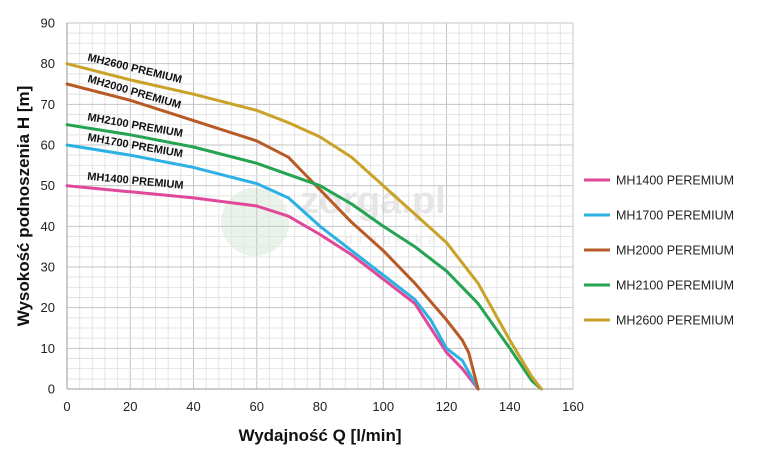  What do you see at coordinates (48, 145) in the screenshot?
I see `y-tick-label: 60` at bounding box center [48, 145].